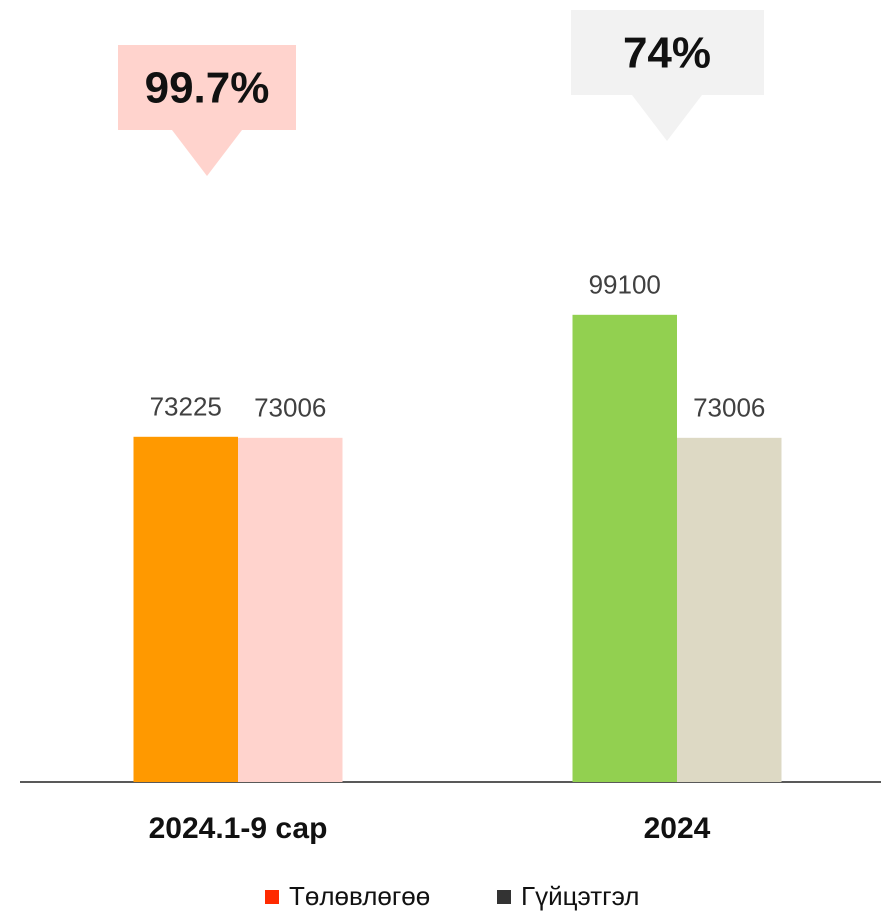  I want to click on data-label: 99100, so click(625, 285).